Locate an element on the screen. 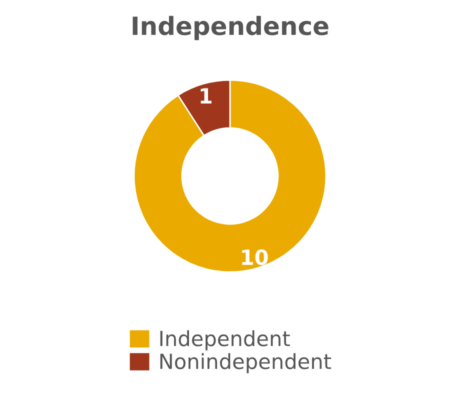 This screenshot has height=400, width=460. legend-label: Nonindependent is located at coordinates (246, 363).